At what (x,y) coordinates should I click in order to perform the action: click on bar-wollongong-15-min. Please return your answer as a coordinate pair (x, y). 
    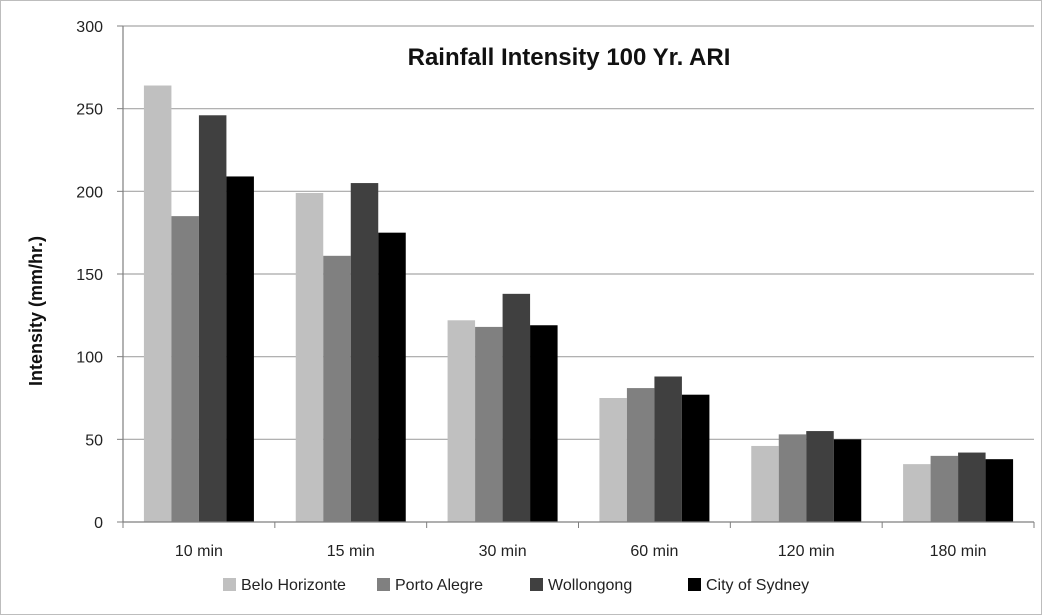
    Looking at the image, I should click on (364, 353).